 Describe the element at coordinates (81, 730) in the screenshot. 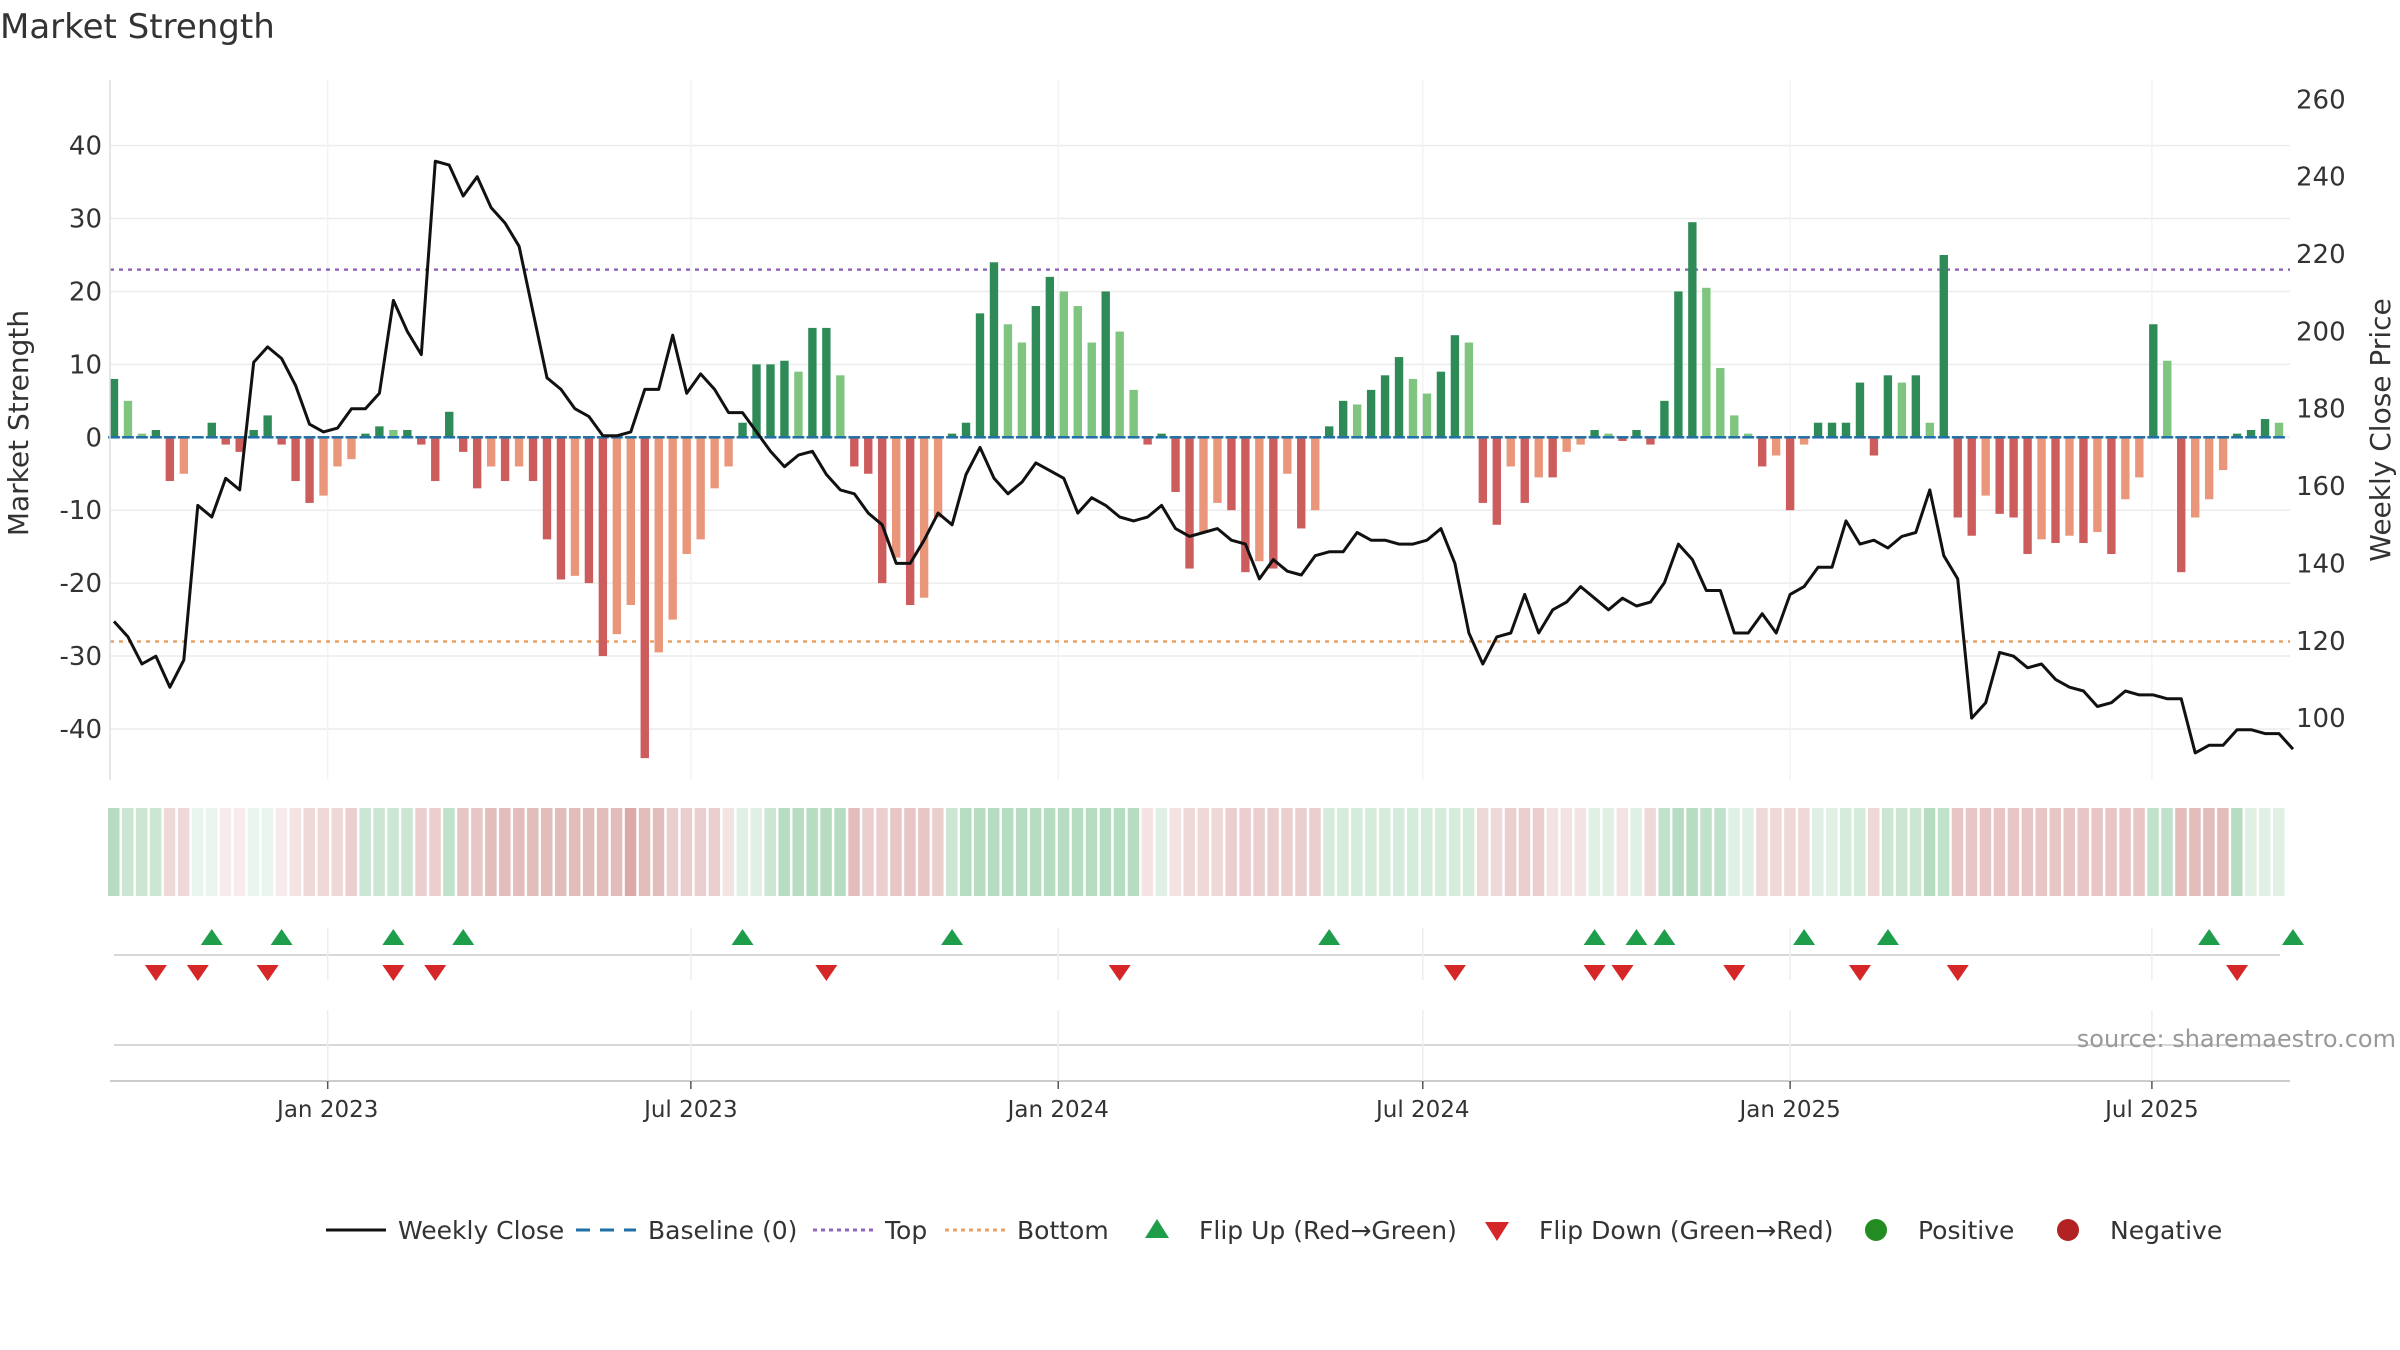

I see `y-tick-label: -40` at that location.